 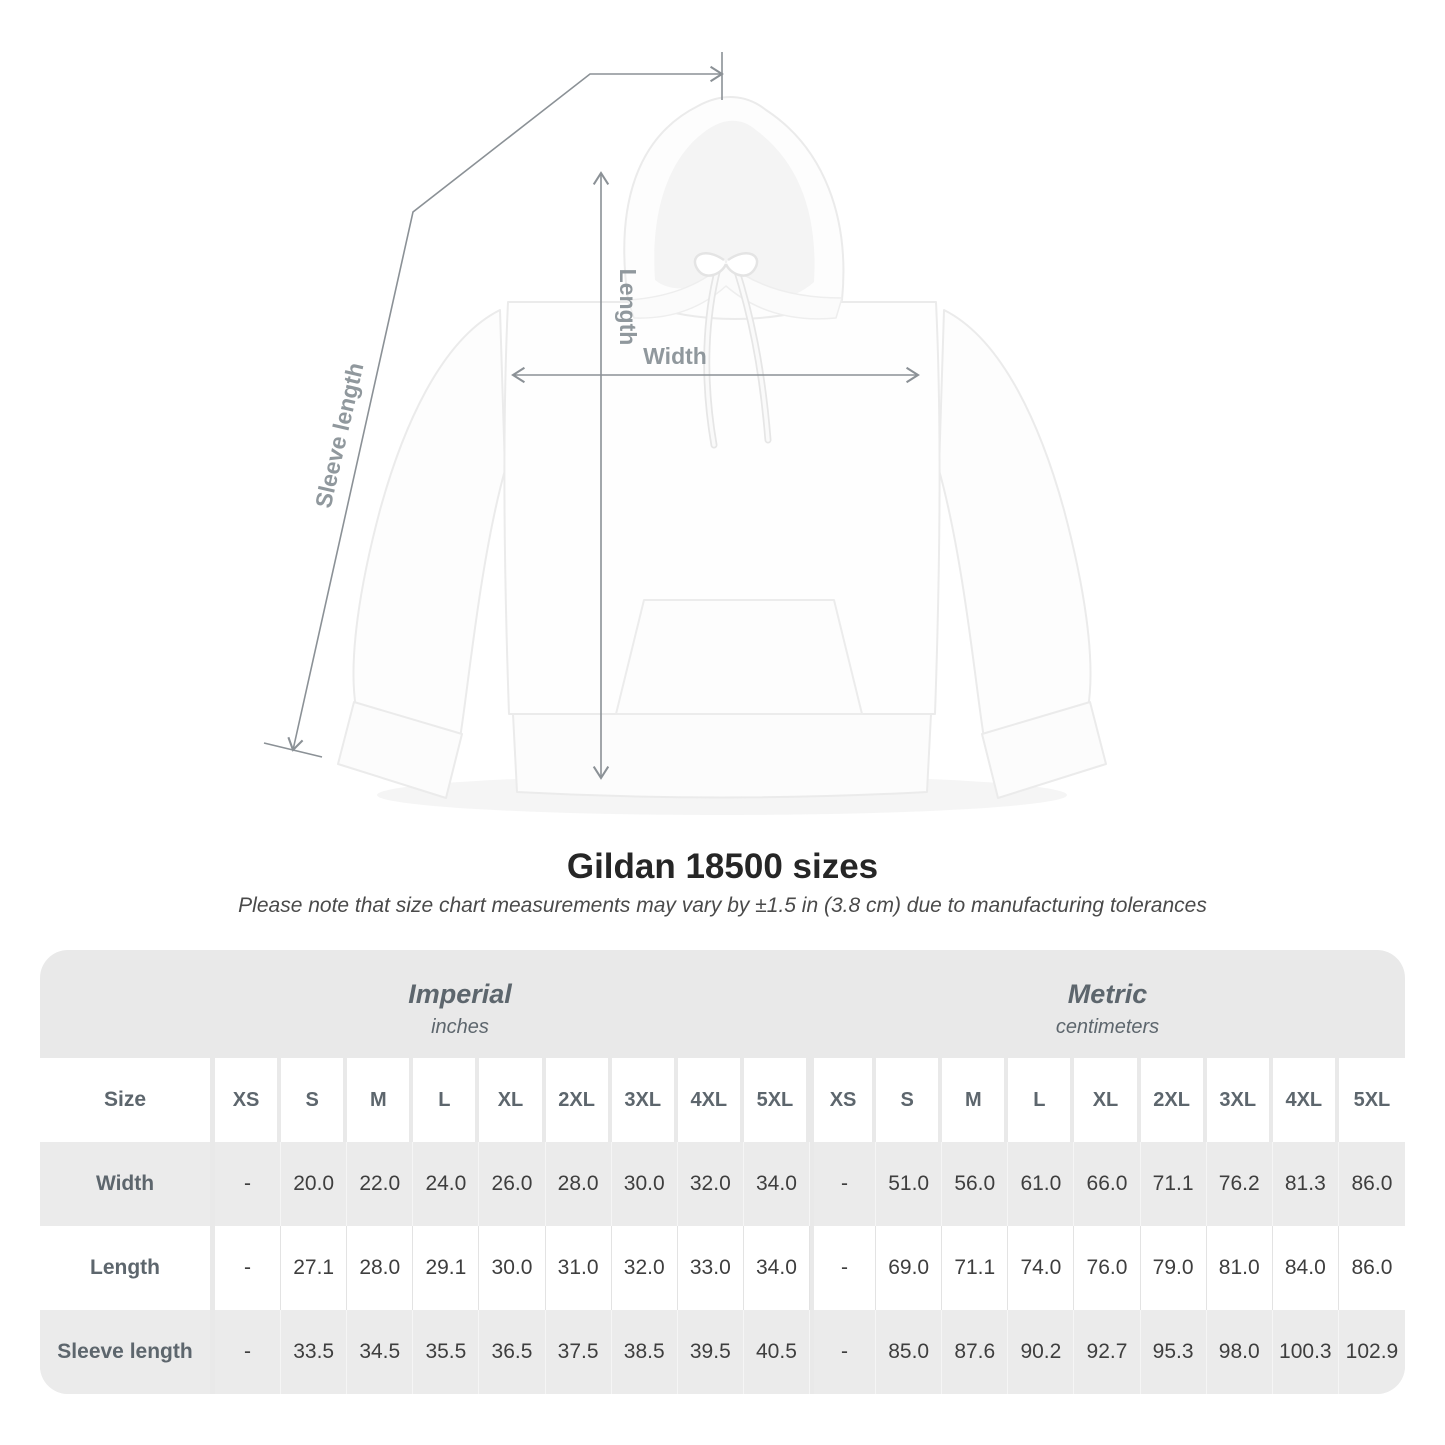 I want to click on hoodie-right-sleeve, so click(x=1015, y=524).